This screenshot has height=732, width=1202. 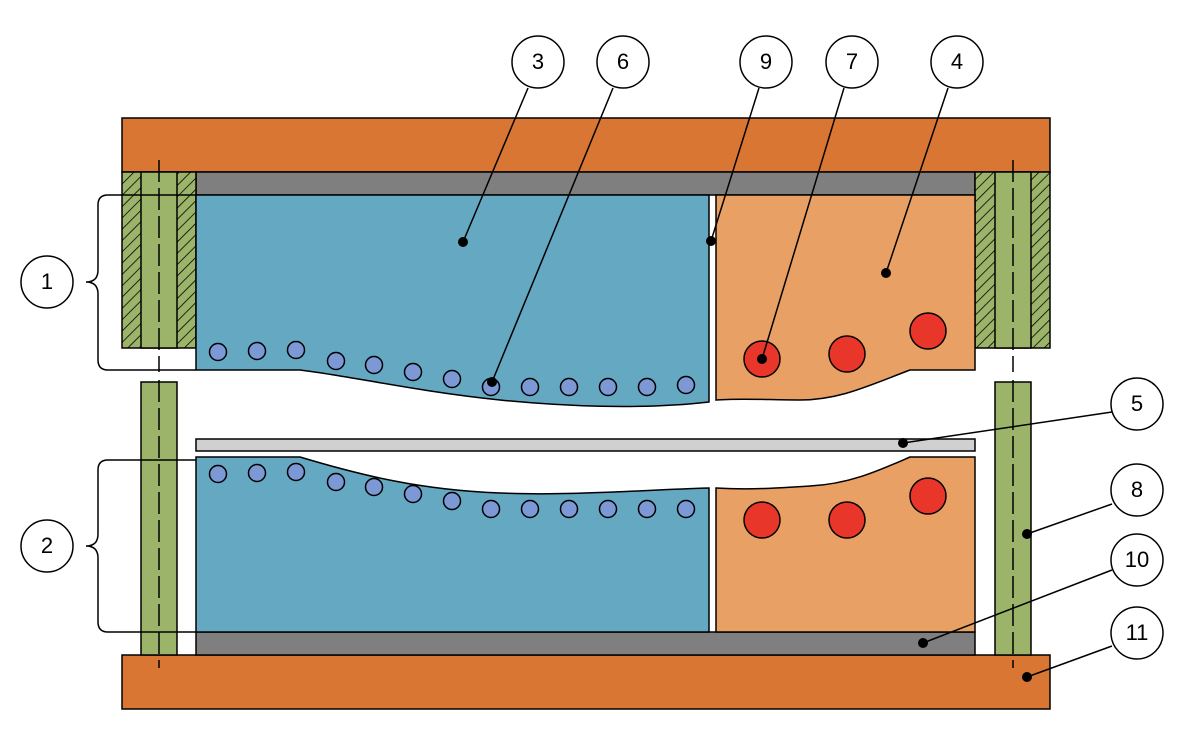 I want to click on callout-8: 8, so click(x=1137, y=490).